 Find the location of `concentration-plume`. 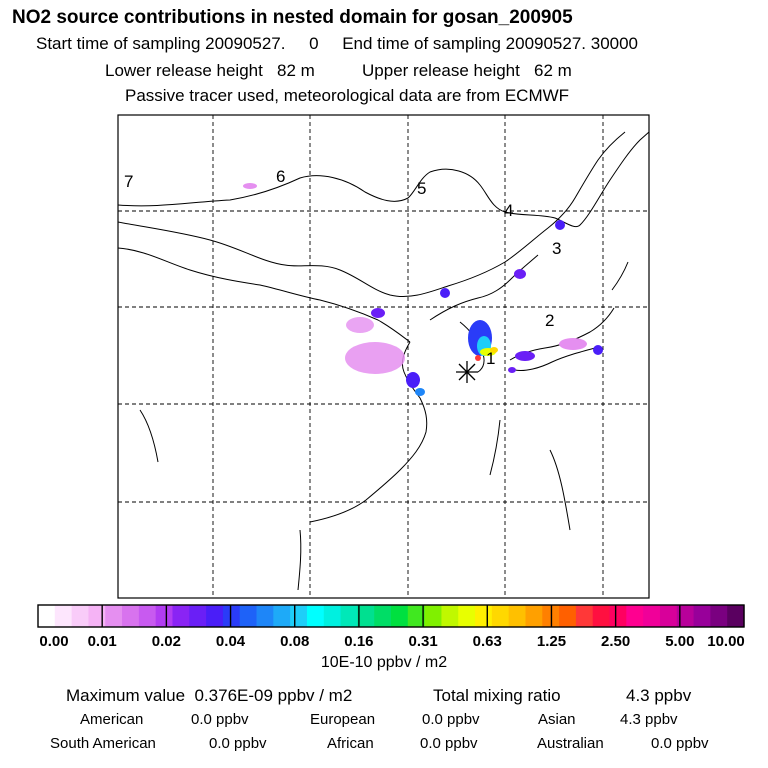

concentration-plume is located at coordinates (423, 289).